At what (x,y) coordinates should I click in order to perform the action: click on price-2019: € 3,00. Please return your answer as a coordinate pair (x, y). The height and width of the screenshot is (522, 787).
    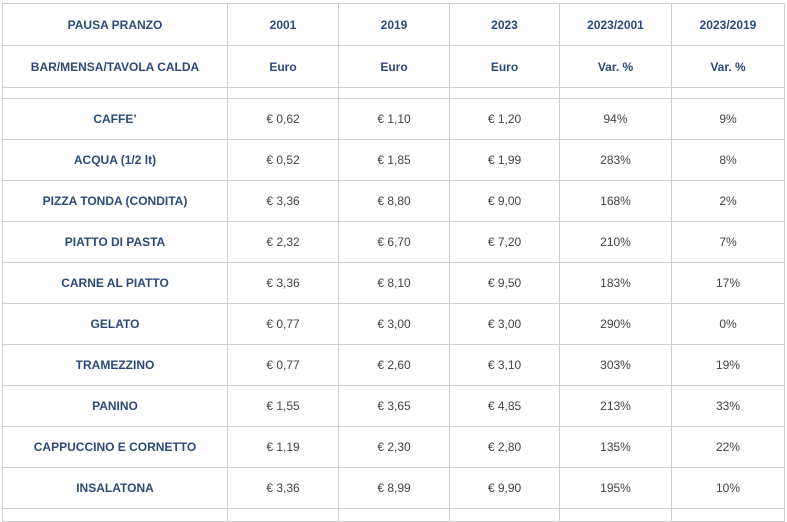
    Looking at the image, I should click on (394, 324).